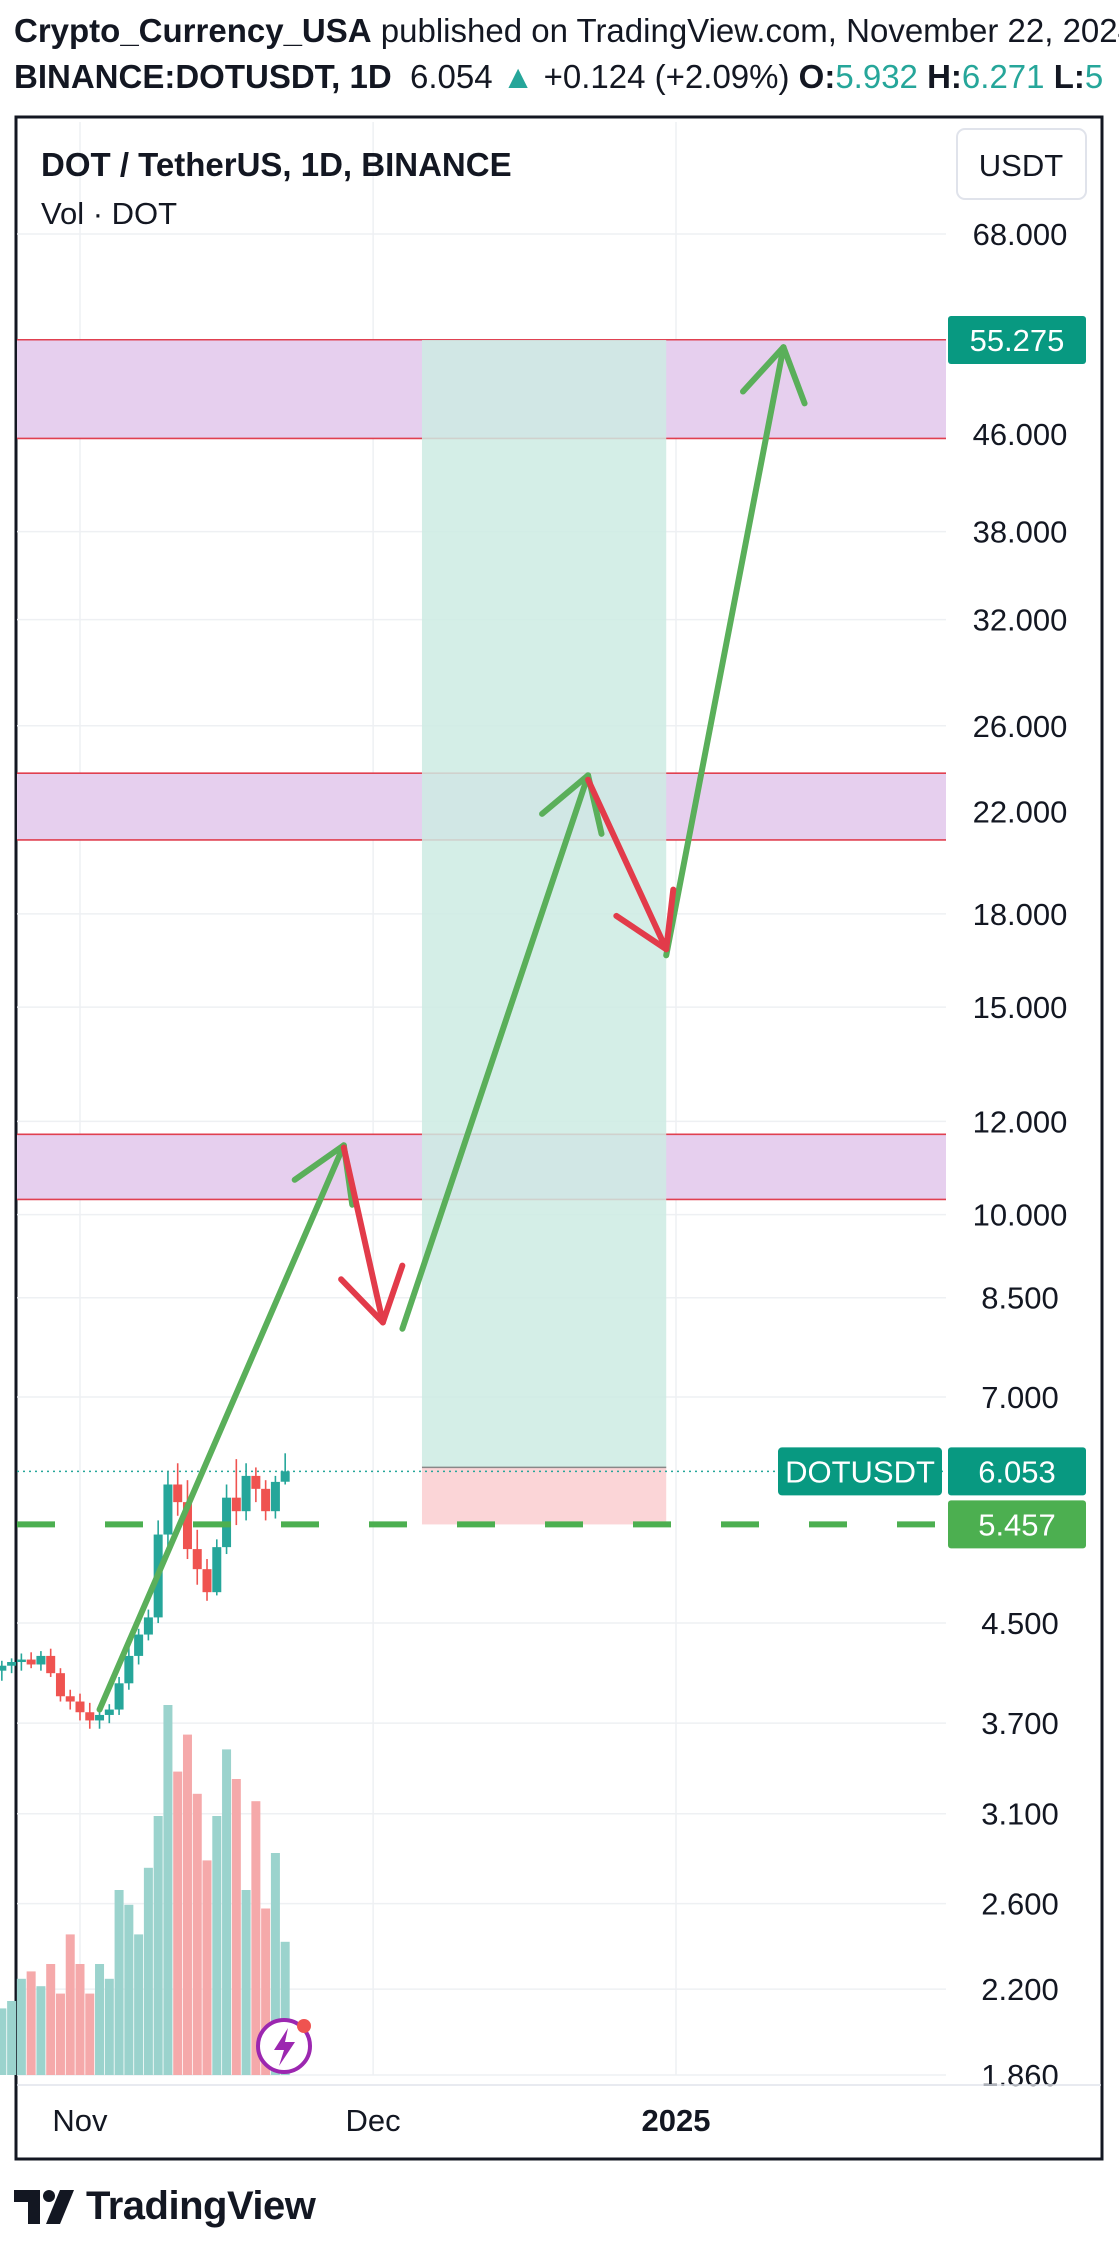  Describe the element at coordinates (1020, 1989) in the screenshot. I see `price-tick-label-16: 2.200` at that location.